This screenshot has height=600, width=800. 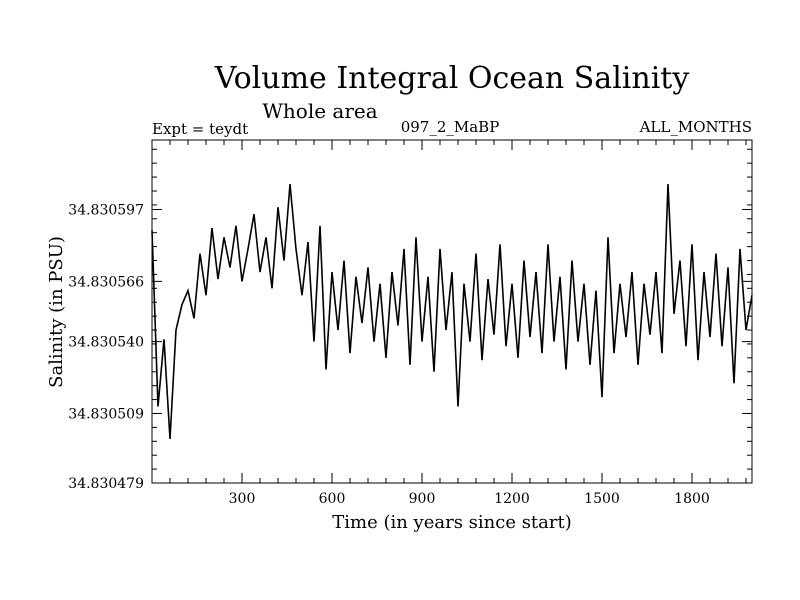 What do you see at coordinates (319, 111) in the screenshot?
I see `chart-subtitle: Whole area` at bounding box center [319, 111].